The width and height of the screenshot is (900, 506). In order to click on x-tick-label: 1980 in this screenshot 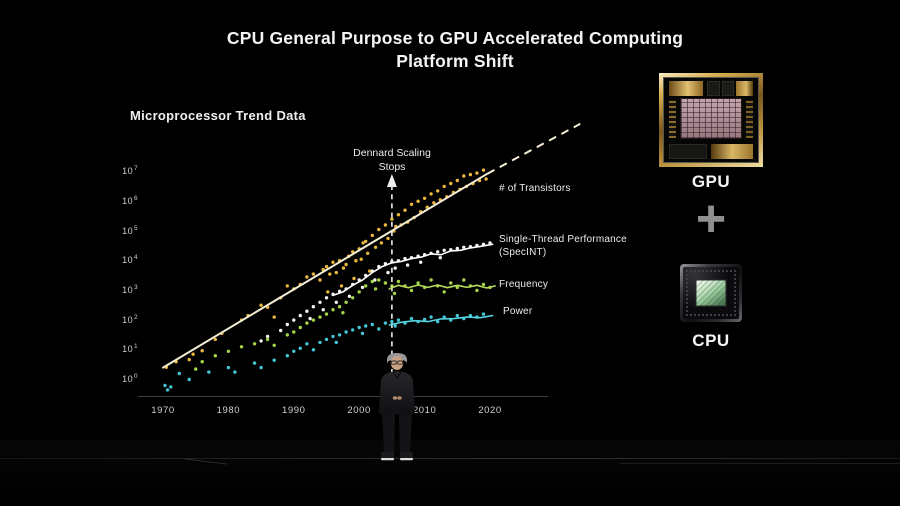, I will do `click(228, 410)`.